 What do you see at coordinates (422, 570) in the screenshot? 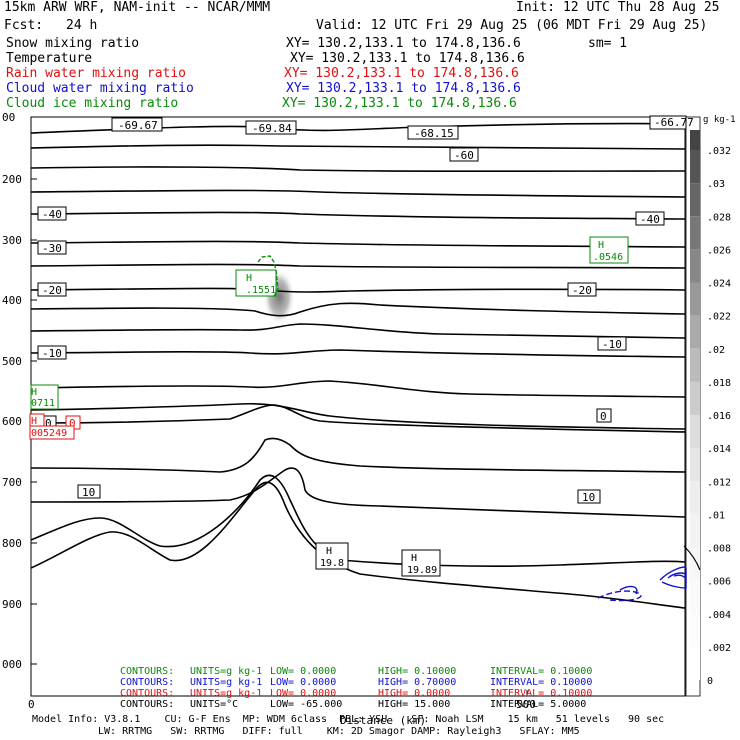
I see `extremum-value: 19.89` at bounding box center [422, 570].